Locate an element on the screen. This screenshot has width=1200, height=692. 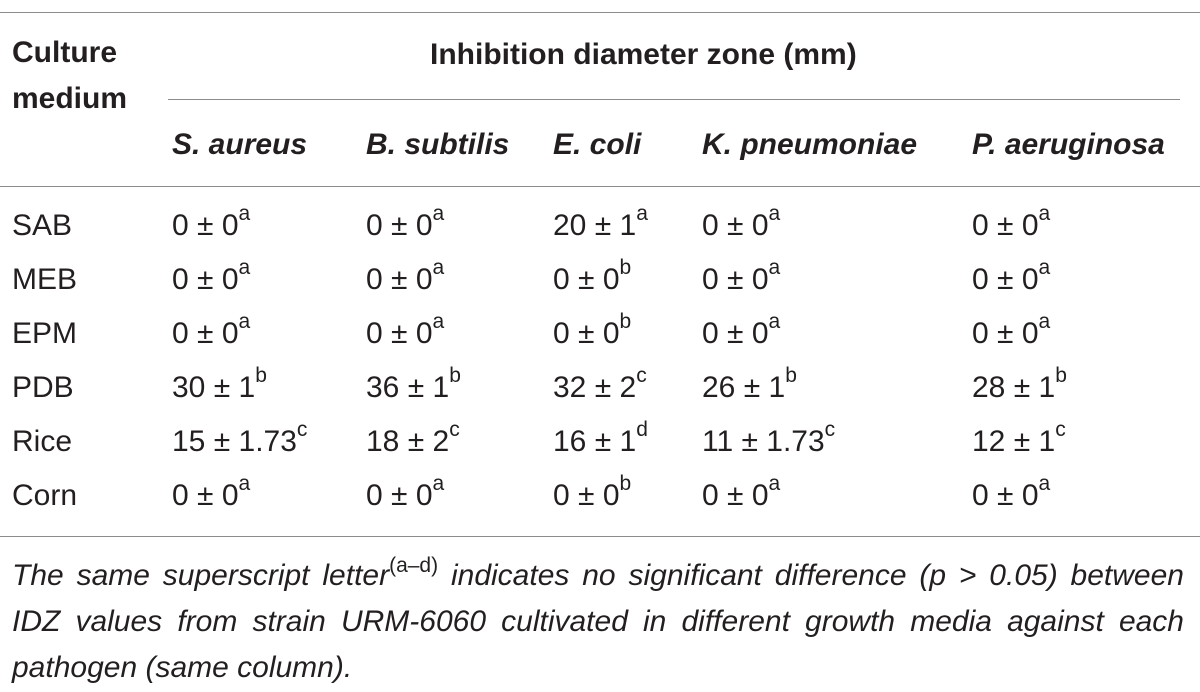
header-bottom-rule is located at coordinates (600, 186).